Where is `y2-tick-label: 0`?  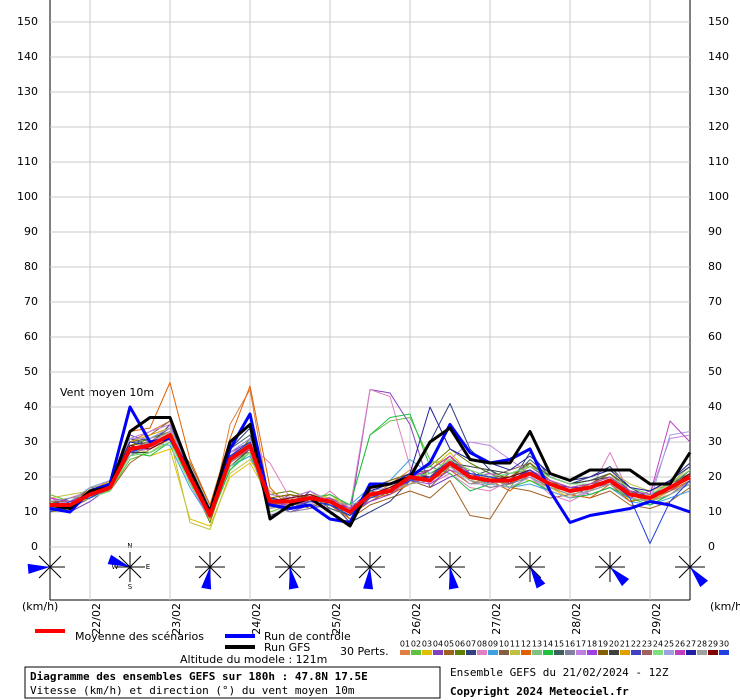 y2-tick-label: 0 is located at coordinates (711, 546).